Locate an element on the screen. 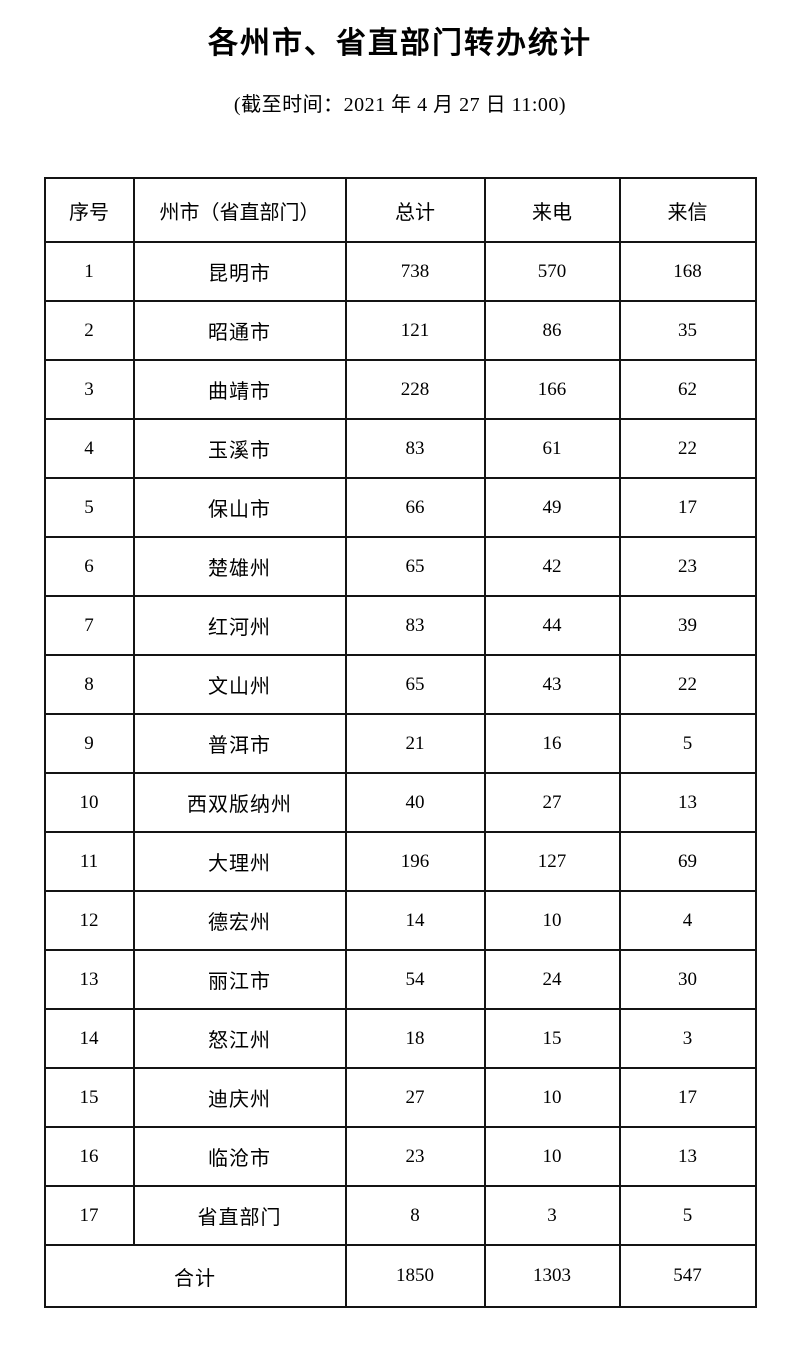 The width and height of the screenshot is (800, 1349). footer-total-label: 合计 is located at coordinates (195, 1276).